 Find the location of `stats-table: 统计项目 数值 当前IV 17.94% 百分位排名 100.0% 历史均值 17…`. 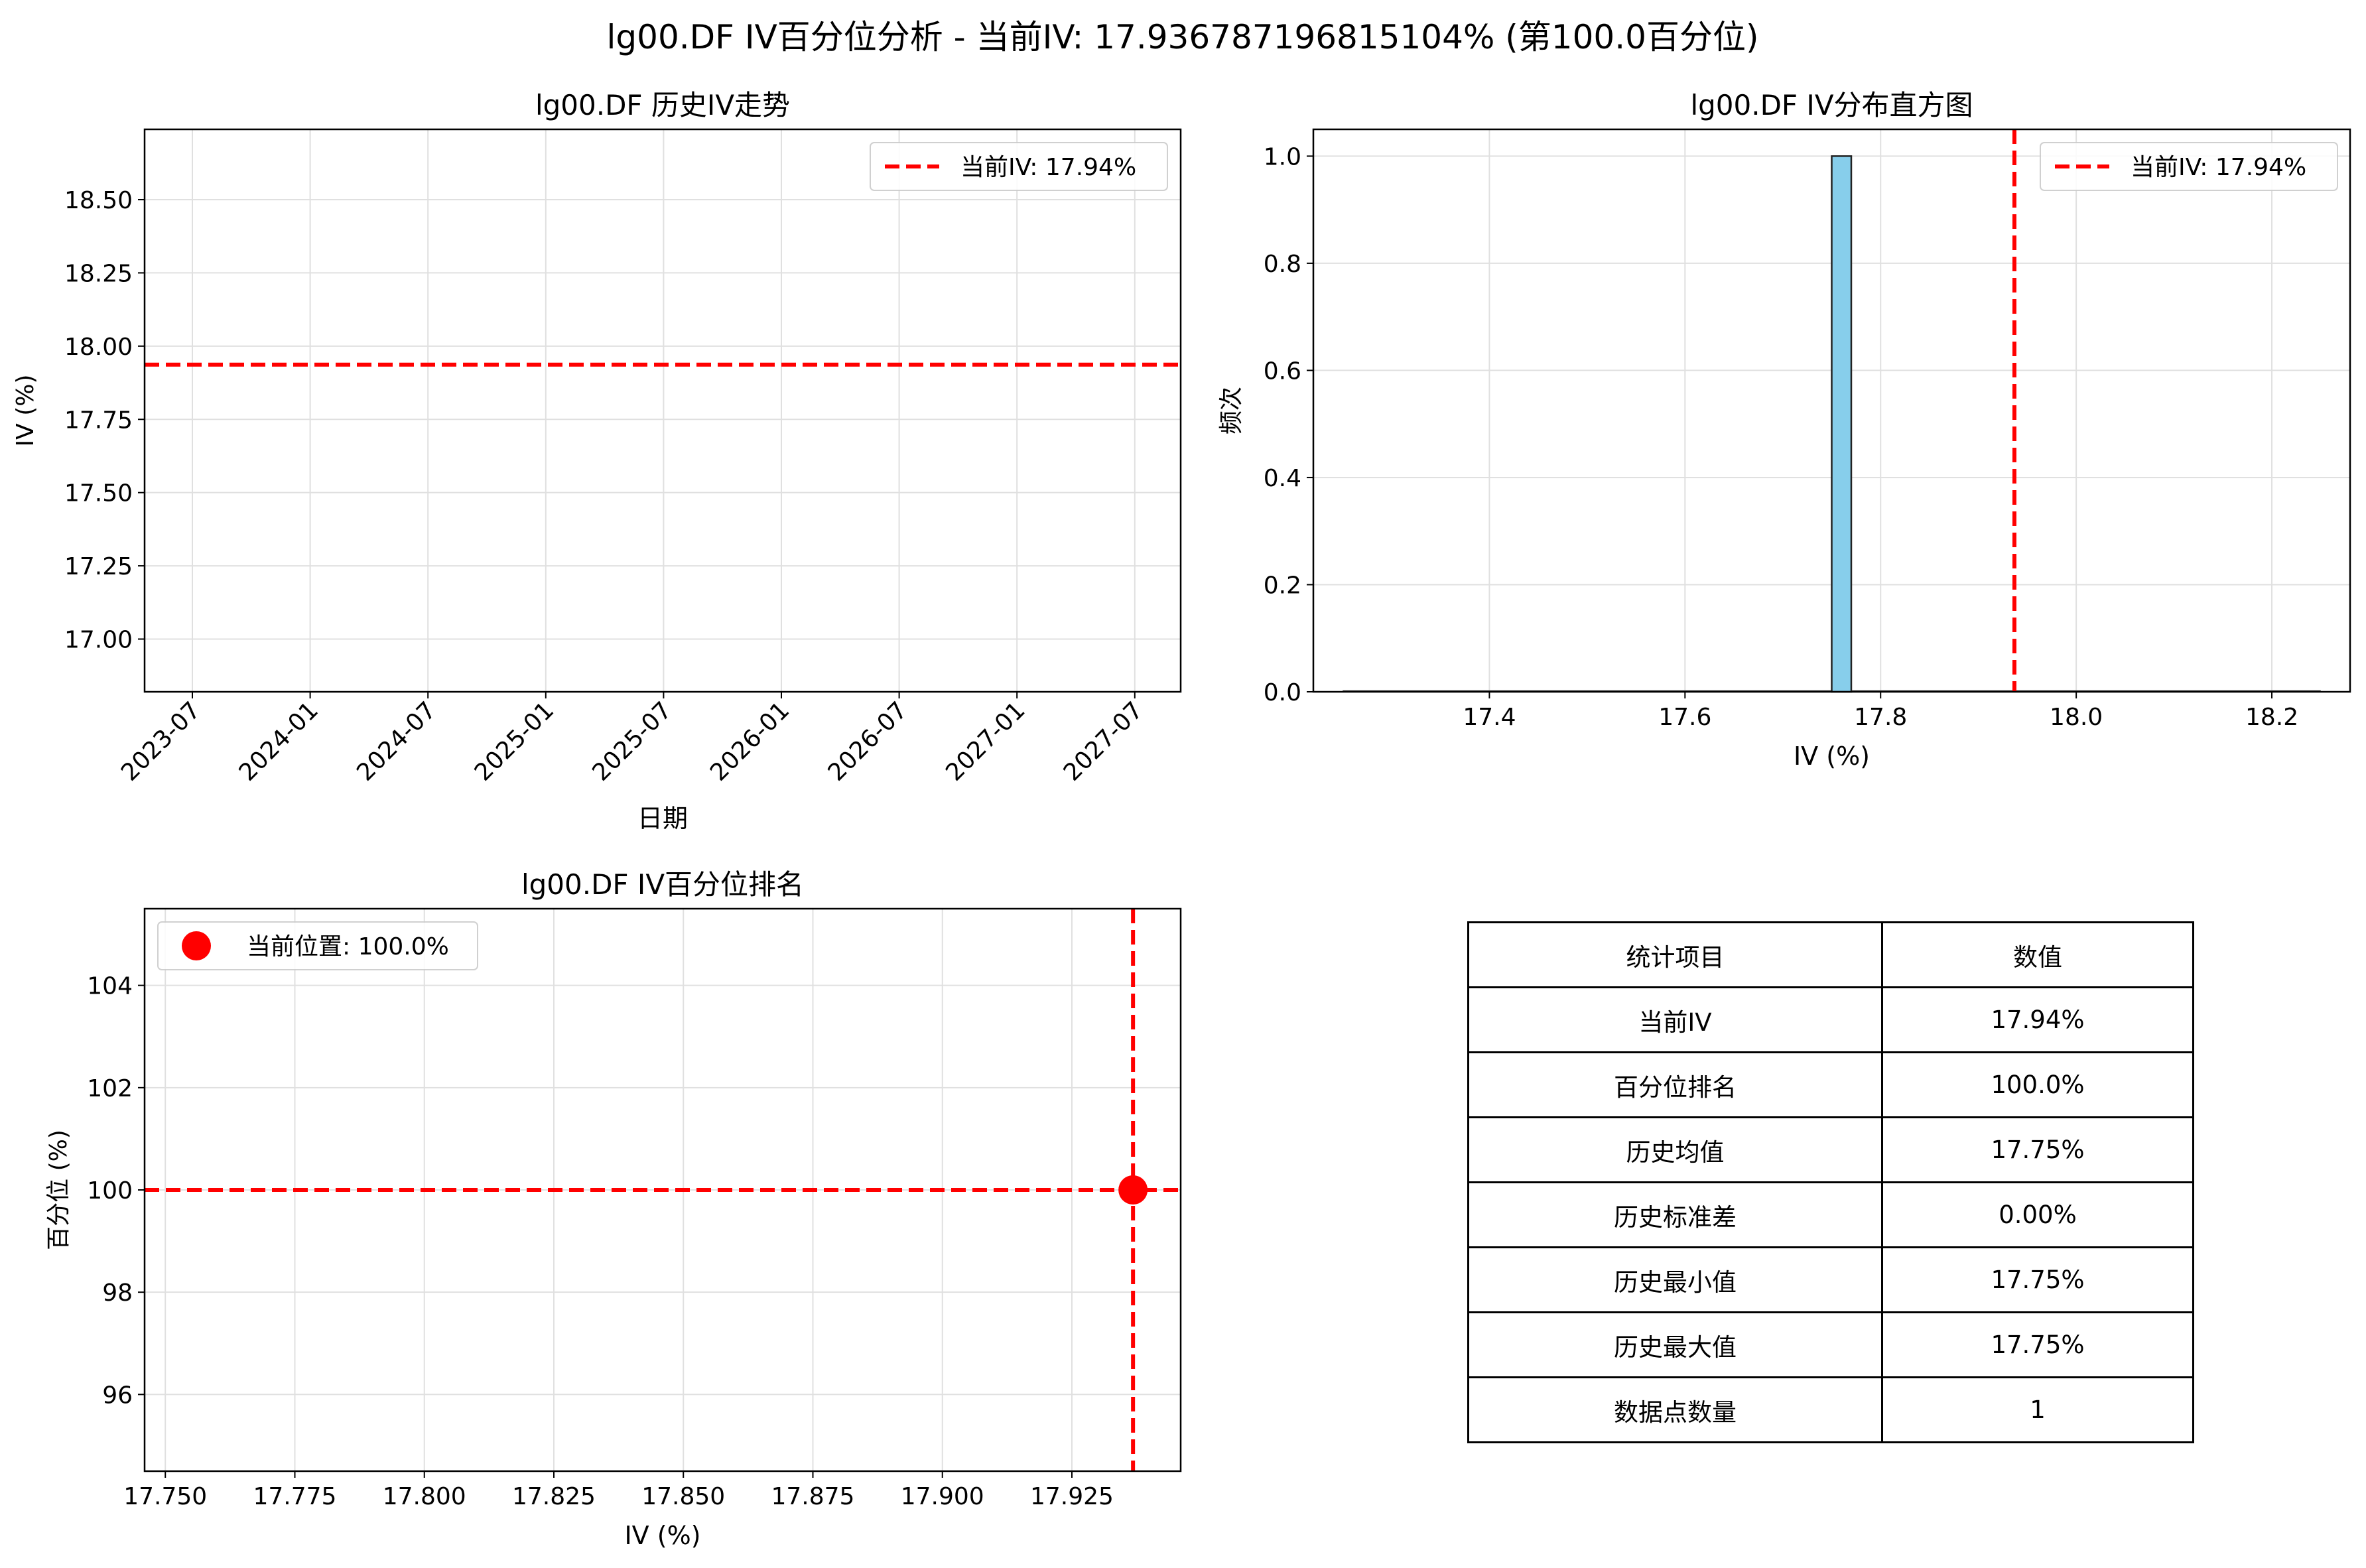

stats-table: 统计项目 数值 当前IV 17.94% 百分位排名 100.0% 历史均值 17… is located at coordinates (1831, 1182).